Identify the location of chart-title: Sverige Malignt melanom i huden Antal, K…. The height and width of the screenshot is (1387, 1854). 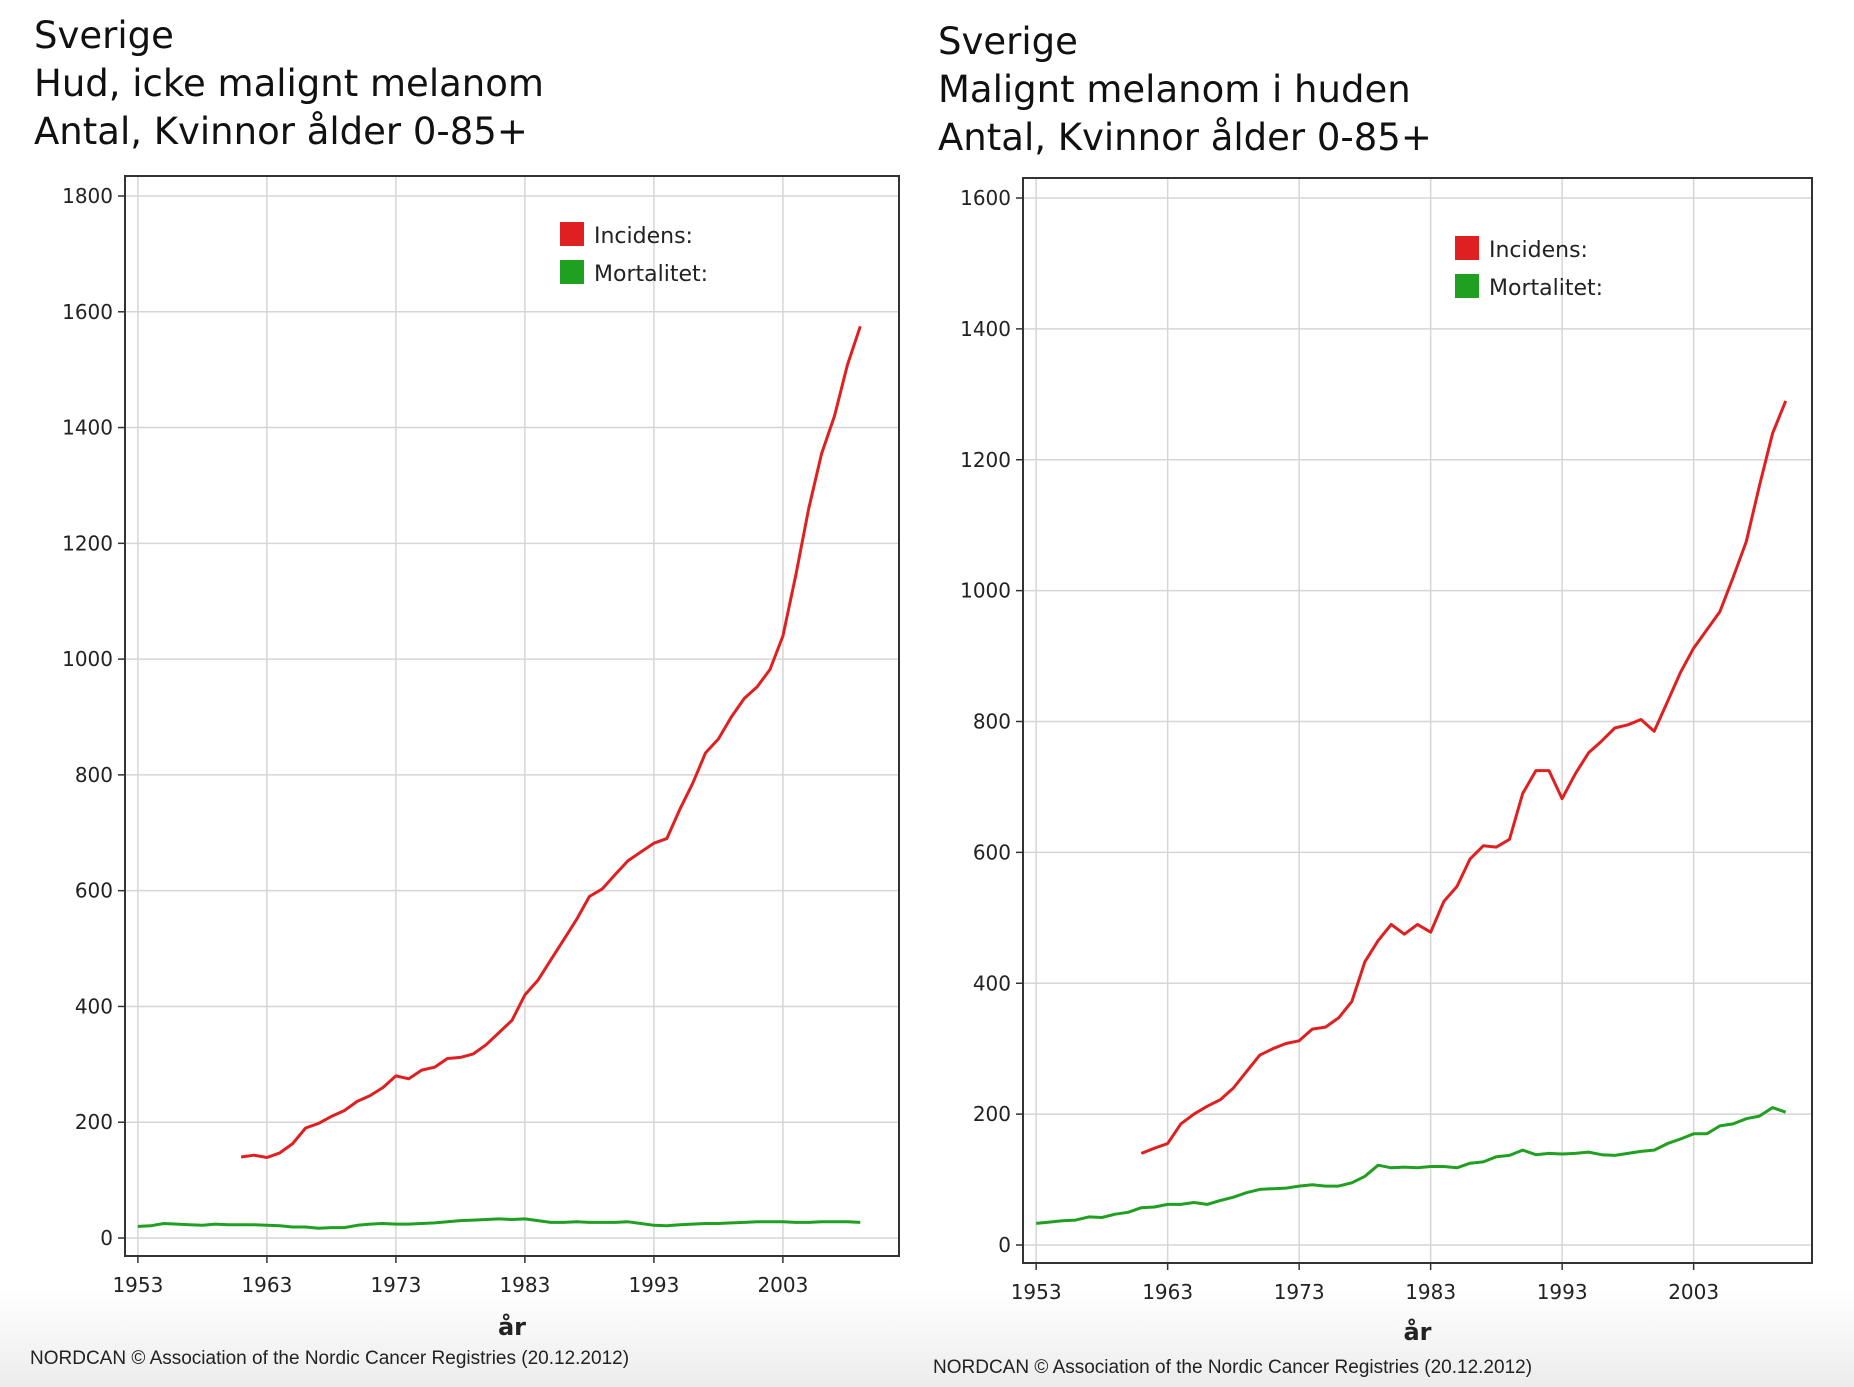
(1185, 90).